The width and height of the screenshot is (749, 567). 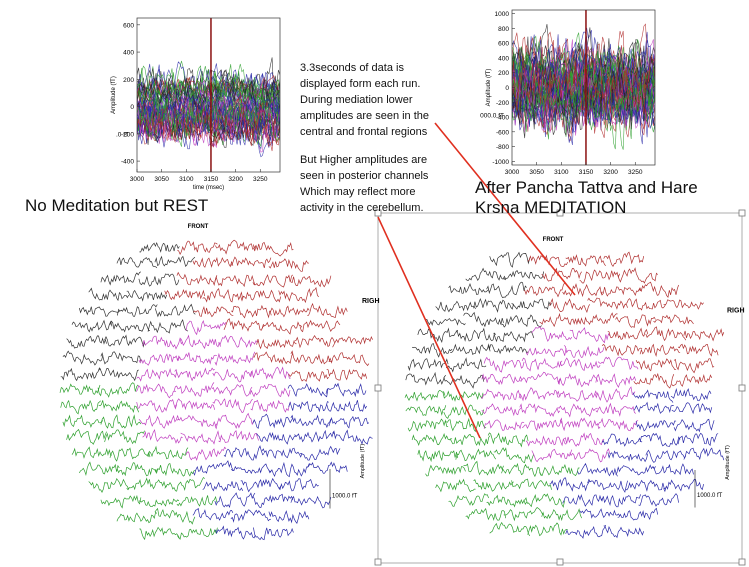 What do you see at coordinates (489, 88) in the screenshot?
I see `y-axis-label: Amplitude (fT)` at bounding box center [489, 88].